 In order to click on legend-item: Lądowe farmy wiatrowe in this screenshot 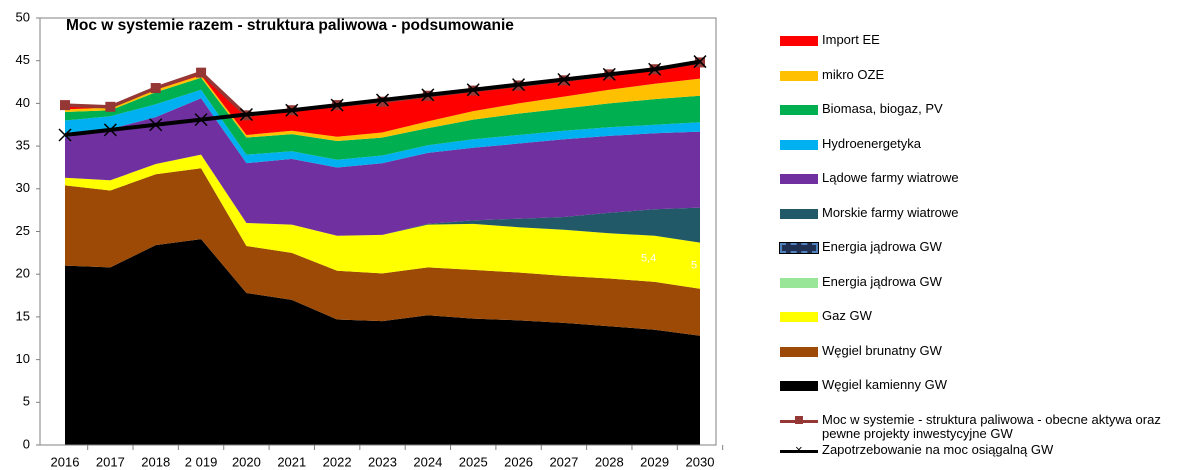, I will do `click(985, 185)`.